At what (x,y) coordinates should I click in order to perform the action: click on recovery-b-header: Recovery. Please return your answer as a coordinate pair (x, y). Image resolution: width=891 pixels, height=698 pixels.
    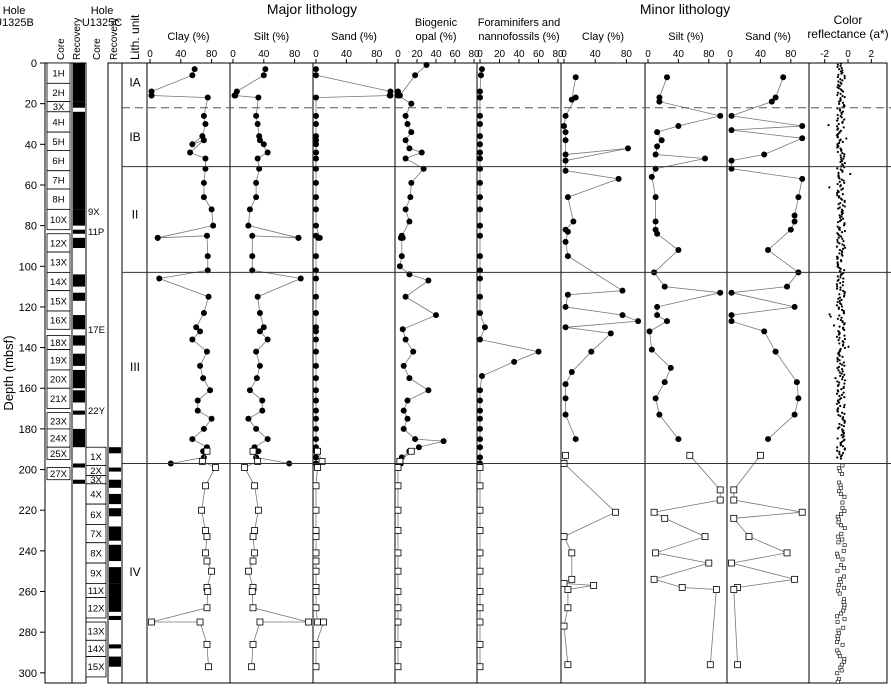
    Looking at the image, I should click on (77, 39).